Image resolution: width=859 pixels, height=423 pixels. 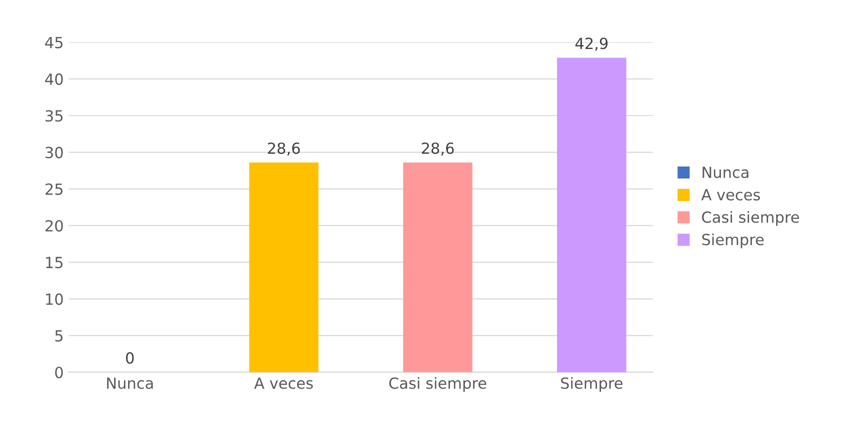 What do you see at coordinates (591, 384) in the screenshot?
I see `x-tick-label: Siempre` at bounding box center [591, 384].